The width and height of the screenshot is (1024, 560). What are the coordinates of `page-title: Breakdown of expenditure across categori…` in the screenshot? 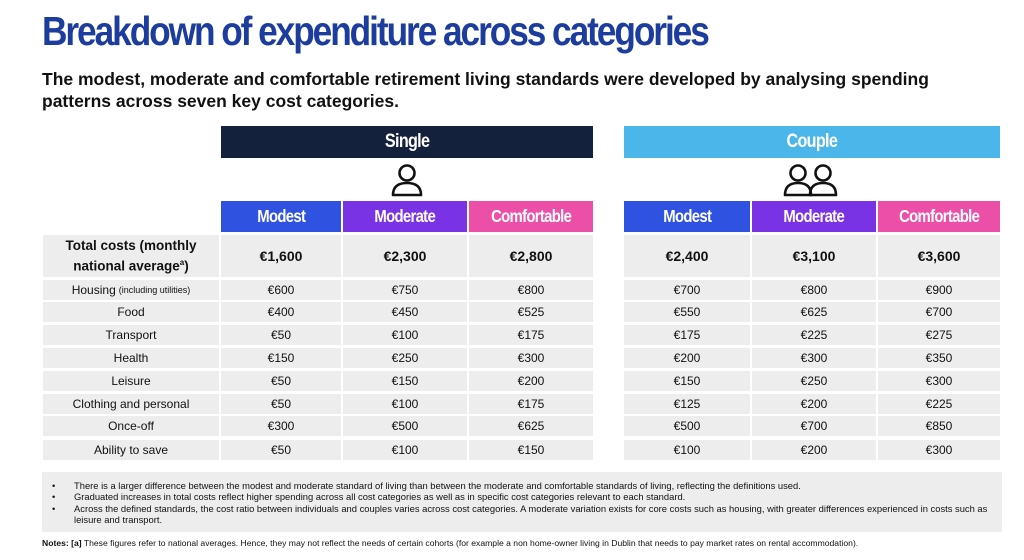 It's located at (376, 31).